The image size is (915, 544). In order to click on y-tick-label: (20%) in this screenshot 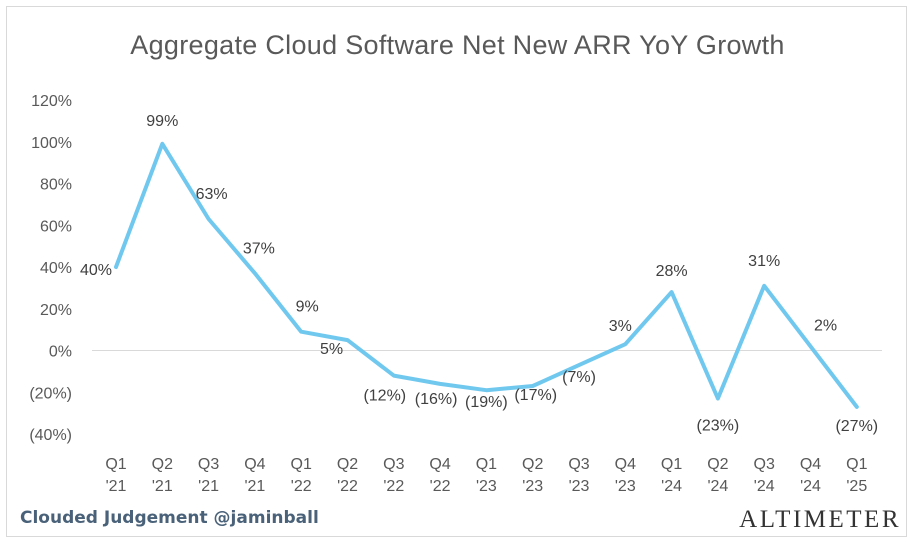, I will do `click(50, 393)`.